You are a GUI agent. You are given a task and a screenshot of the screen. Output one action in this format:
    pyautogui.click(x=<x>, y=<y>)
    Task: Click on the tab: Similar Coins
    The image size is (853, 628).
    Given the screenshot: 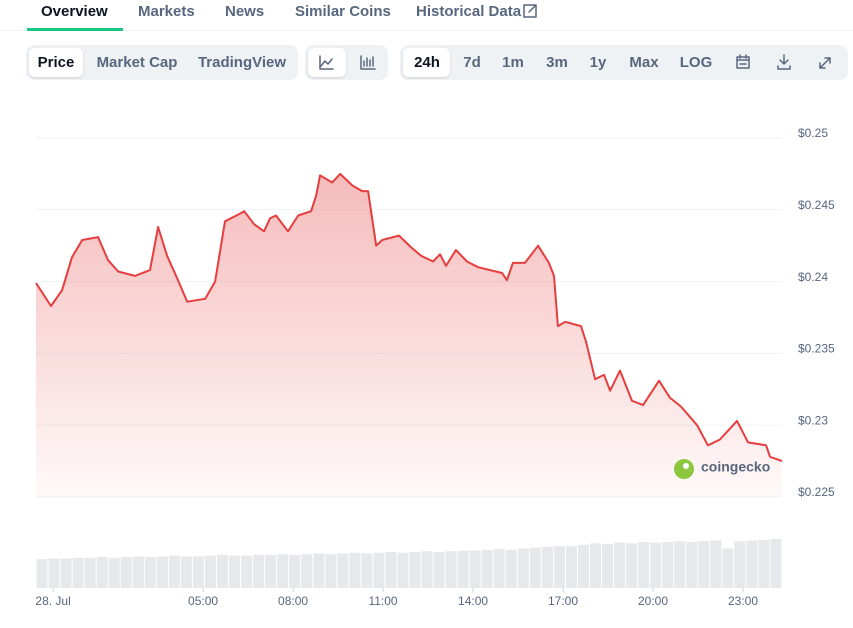 What is the action you would take?
    pyautogui.click(x=343, y=11)
    